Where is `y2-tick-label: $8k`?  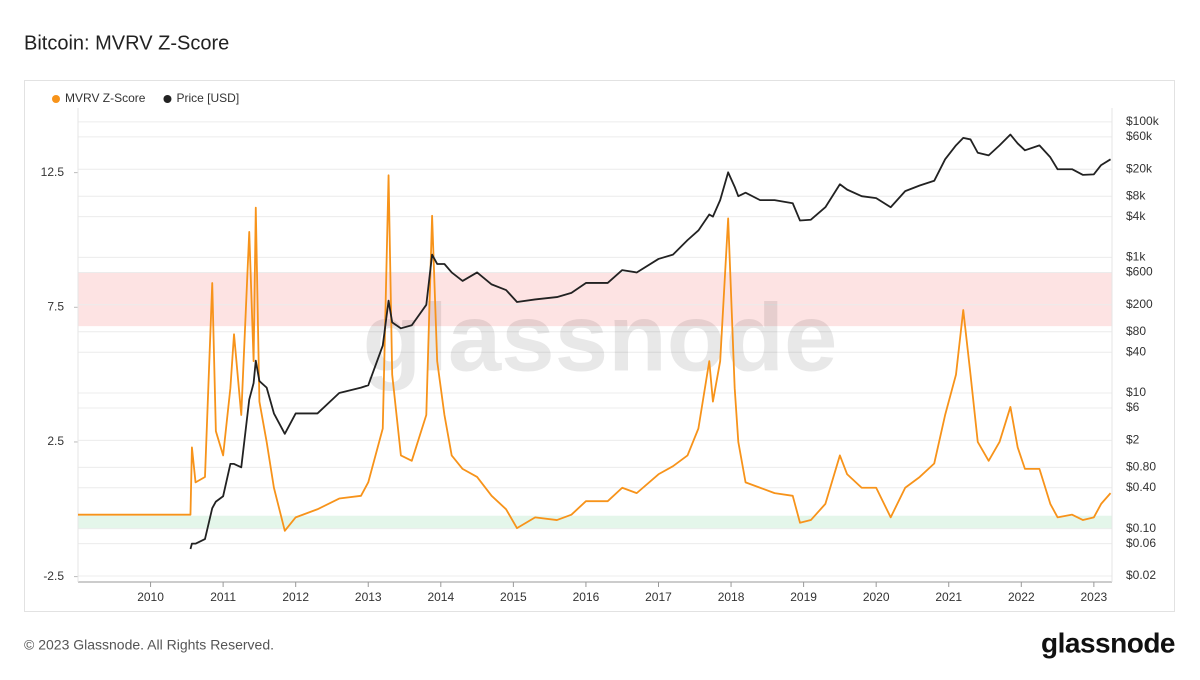
y2-tick-label: $8k is located at coordinates (1136, 195).